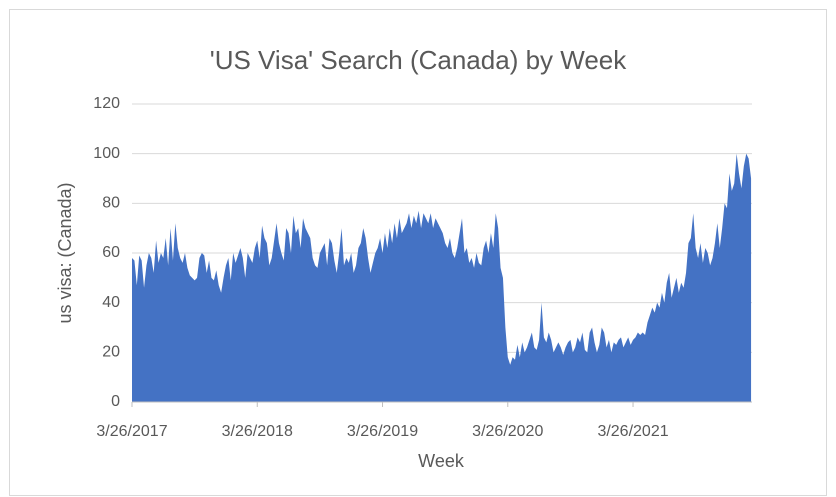 Image resolution: width=836 pixels, height=497 pixels. I want to click on chart-title: 'US Visa' Search (Canada) by Week, so click(418, 60).